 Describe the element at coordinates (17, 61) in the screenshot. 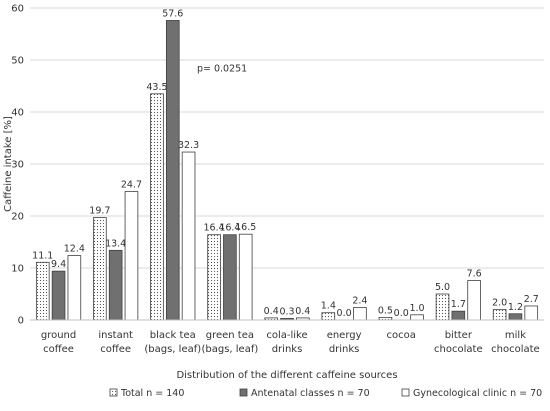

I see `y-tick-label: 50` at that location.